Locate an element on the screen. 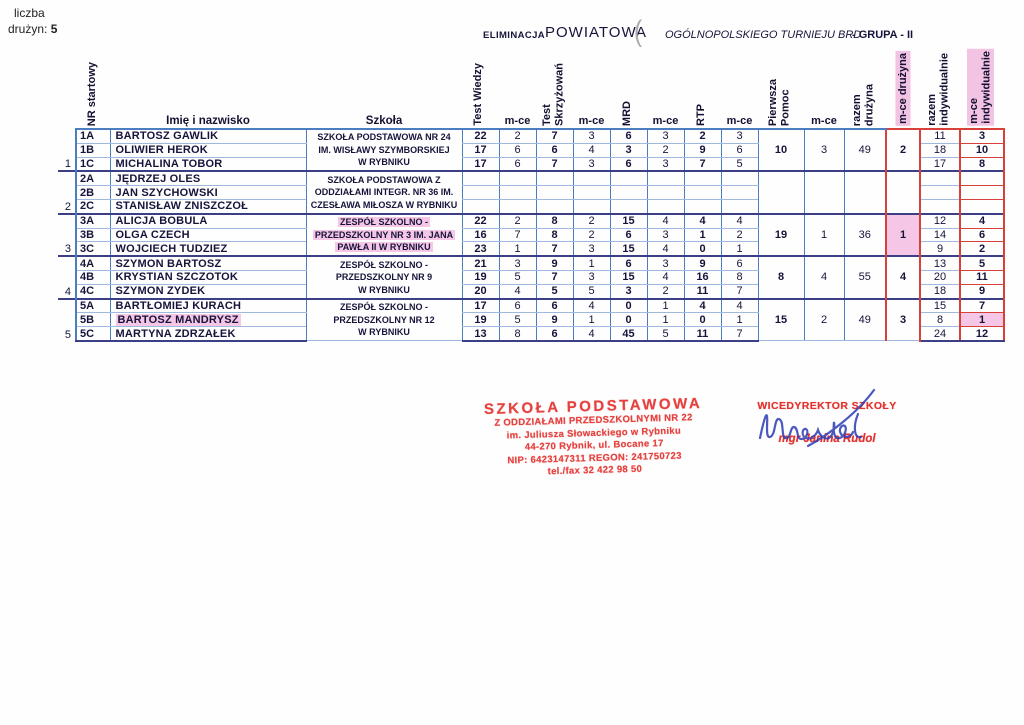 This screenshot has width=1024, height=725. cell-test-skrzyzowan-mce: 5 is located at coordinates (591, 292).